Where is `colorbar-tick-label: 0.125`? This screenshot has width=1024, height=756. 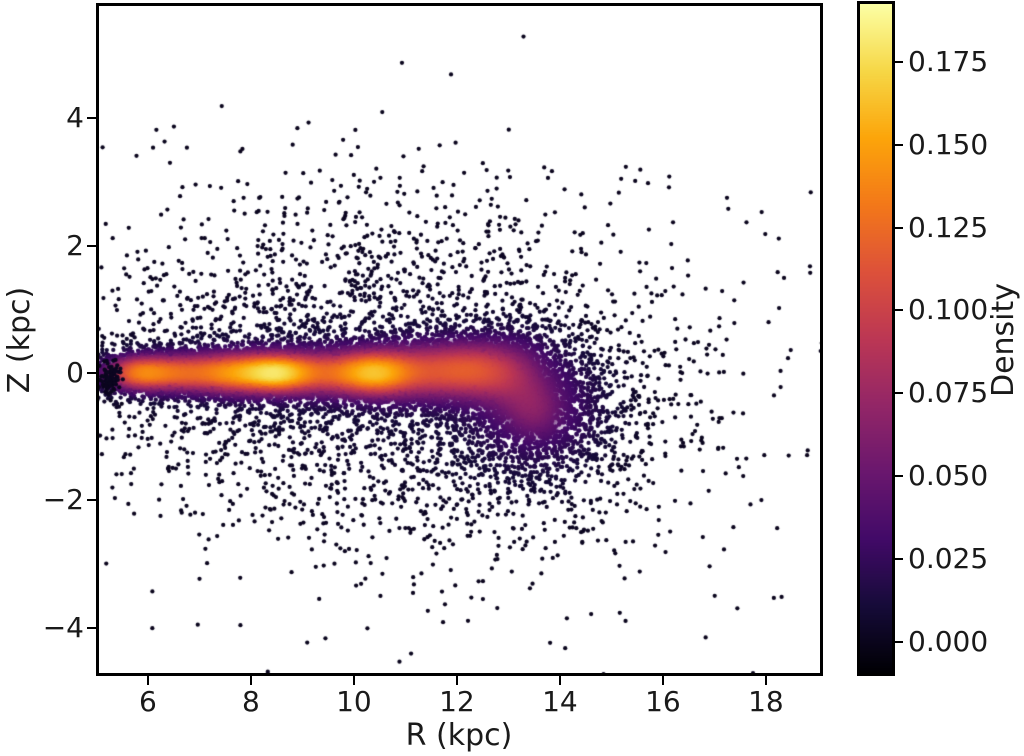
colorbar-tick-label: 0.125 is located at coordinates (948, 227).